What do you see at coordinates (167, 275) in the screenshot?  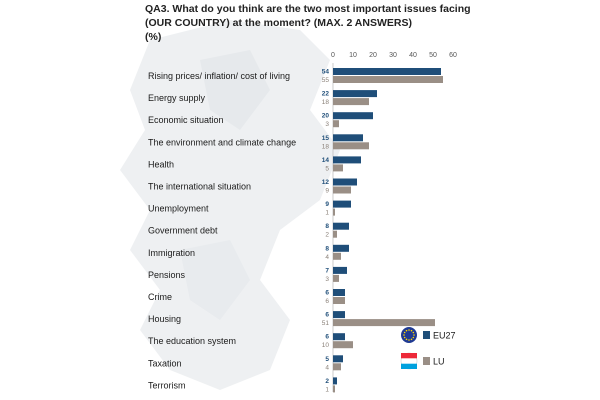 I see `category-label: Pensions` at bounding box center [167, 275].